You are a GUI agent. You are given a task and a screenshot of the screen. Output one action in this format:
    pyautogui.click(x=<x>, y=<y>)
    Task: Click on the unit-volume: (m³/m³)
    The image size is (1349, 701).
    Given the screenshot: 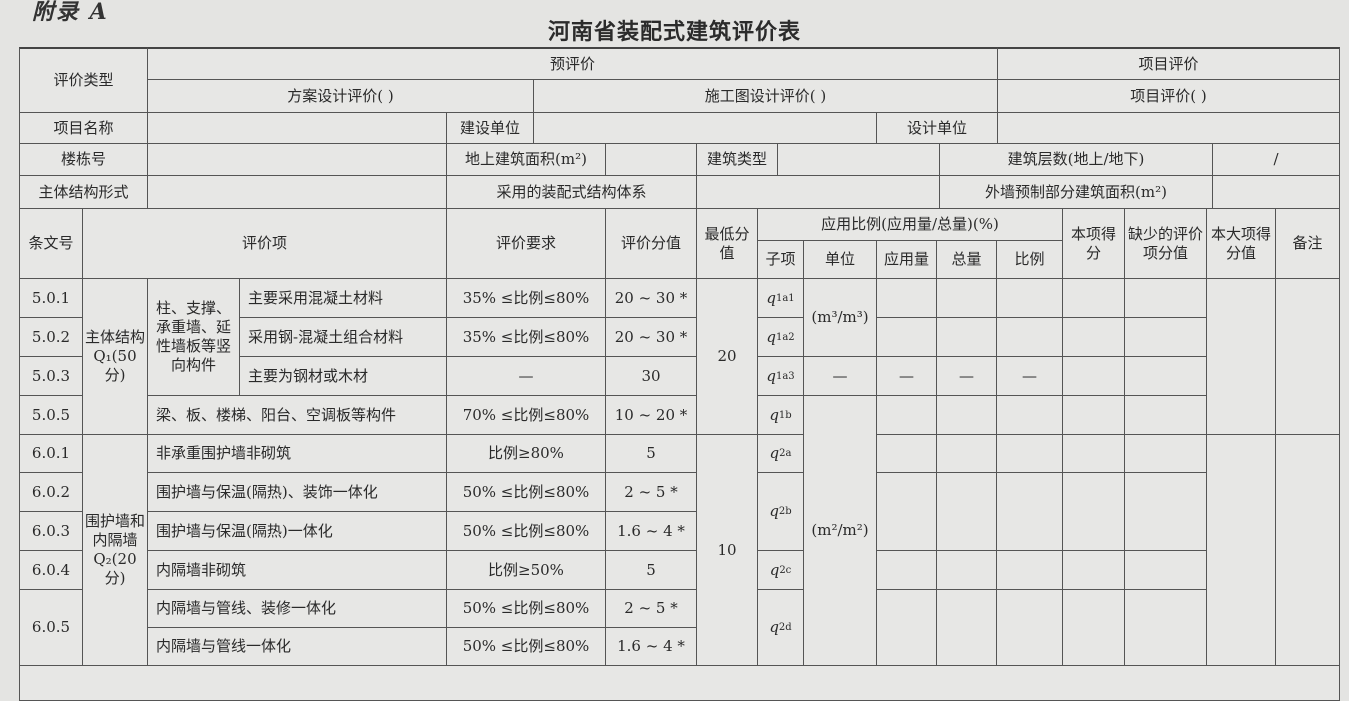 What is the action you would take?
    pyautogui.click(x=840, y=317)
    